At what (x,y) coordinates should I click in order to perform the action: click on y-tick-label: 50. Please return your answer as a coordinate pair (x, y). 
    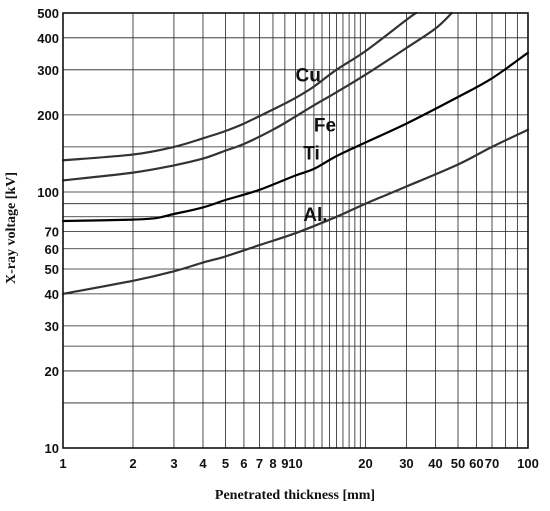
    Looking at the image, I should click on (52, 269).